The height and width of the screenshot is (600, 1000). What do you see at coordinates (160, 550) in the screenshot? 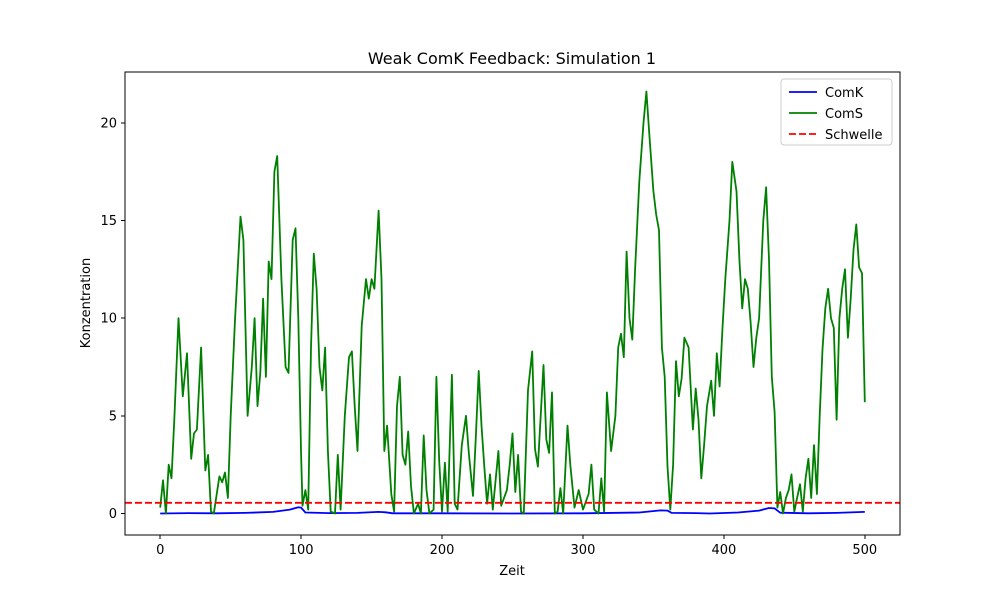
I see `x-tick-label: 0` at bounding box center [160, 550].